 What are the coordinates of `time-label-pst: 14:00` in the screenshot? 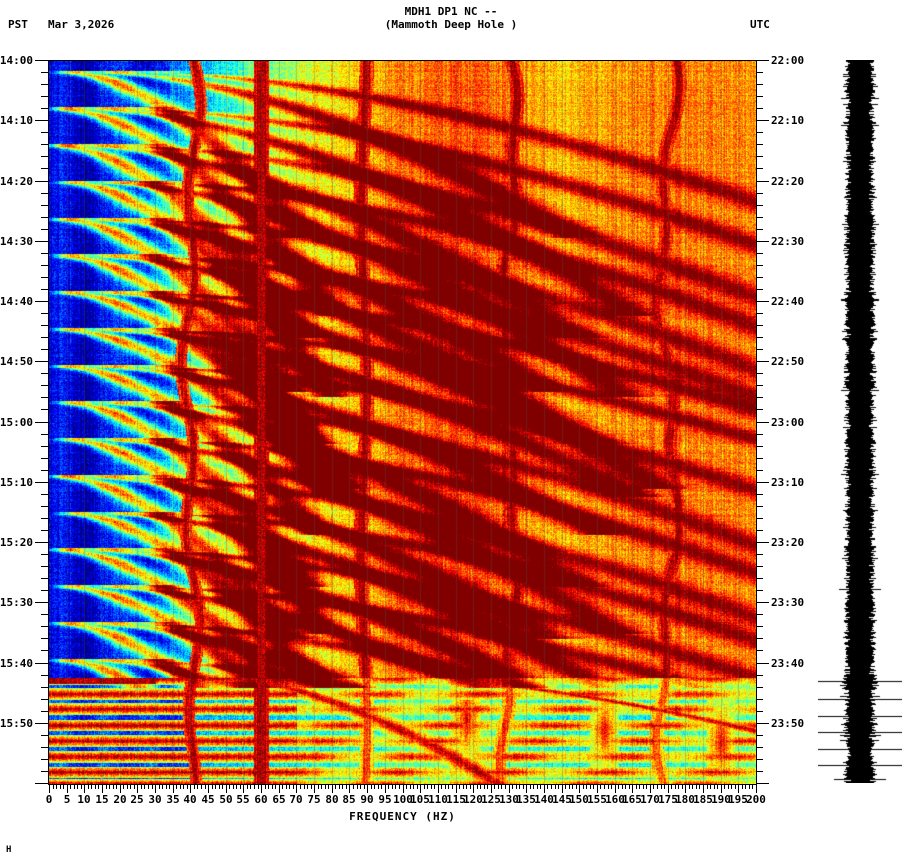 It's located at (16, 60).